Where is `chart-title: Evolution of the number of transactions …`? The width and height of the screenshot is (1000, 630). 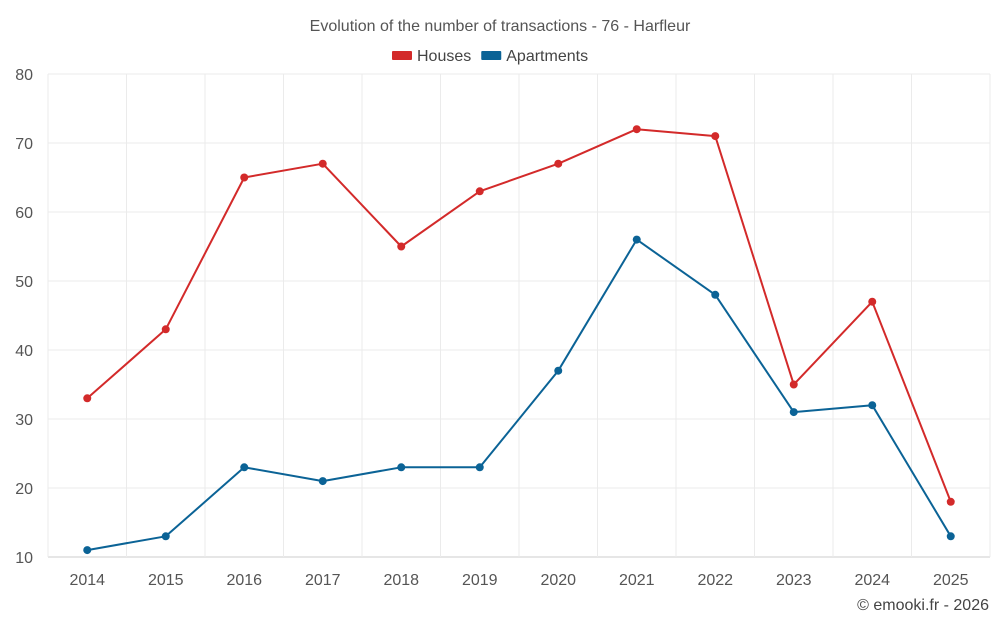 chart-title: Evolution of the number of transactions … is located at coordinates (500, 26).